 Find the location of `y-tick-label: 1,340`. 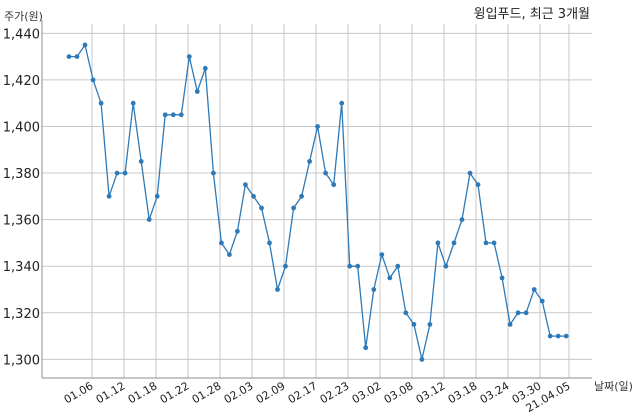

y-tick-label: 1,340 is located at coordinates (21, 267).